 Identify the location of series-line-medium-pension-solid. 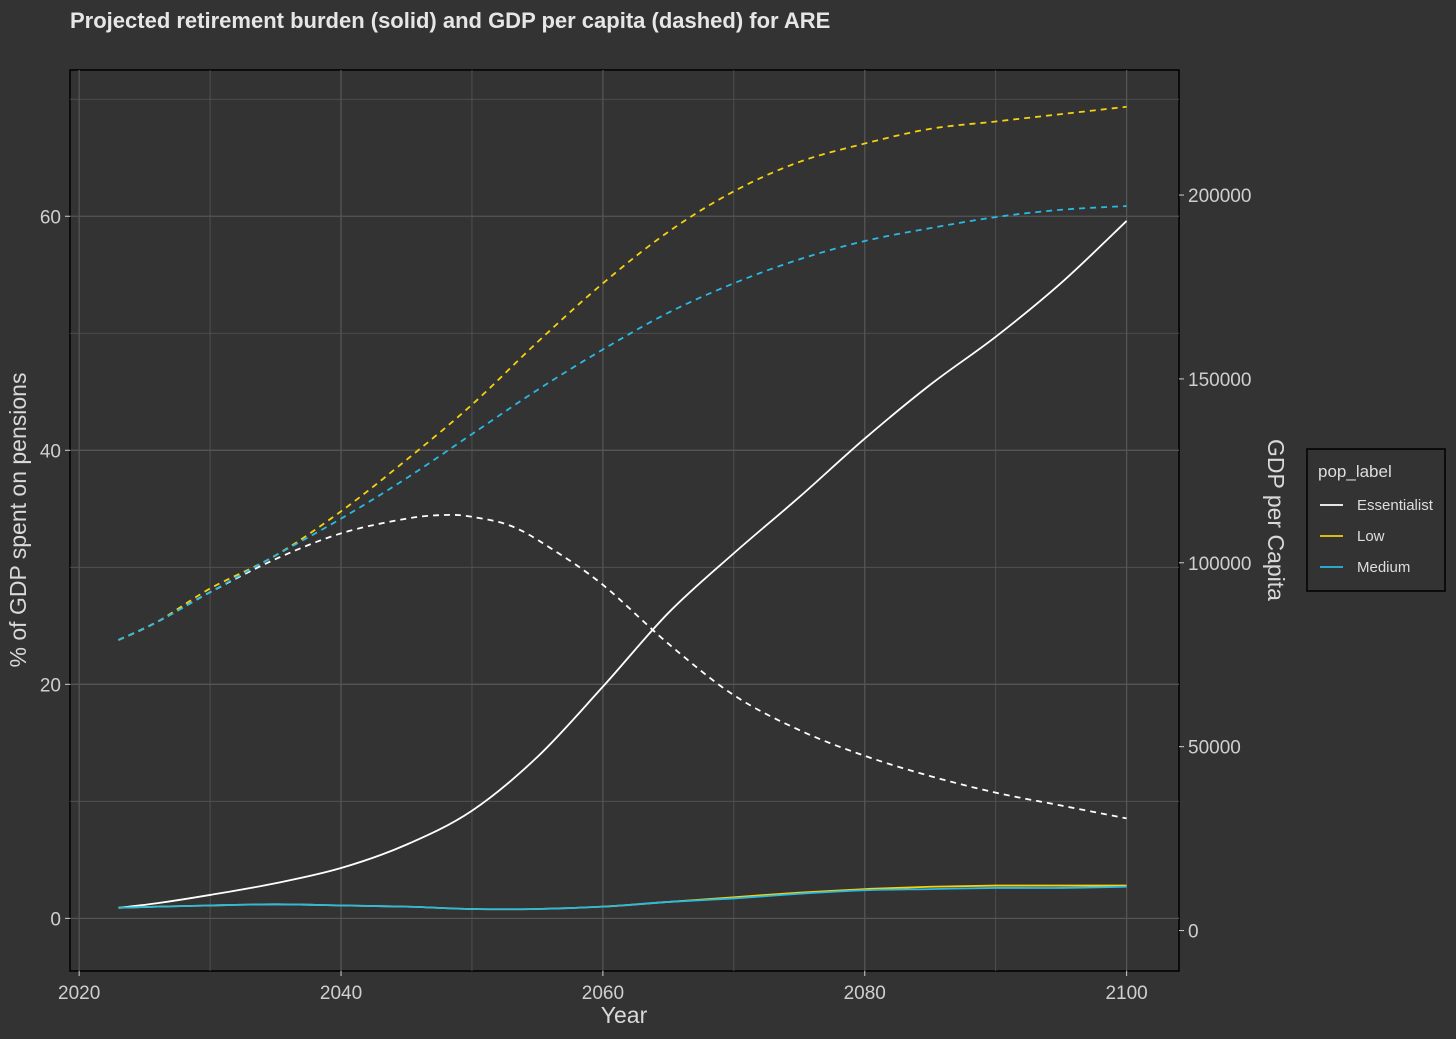
(622, 898).